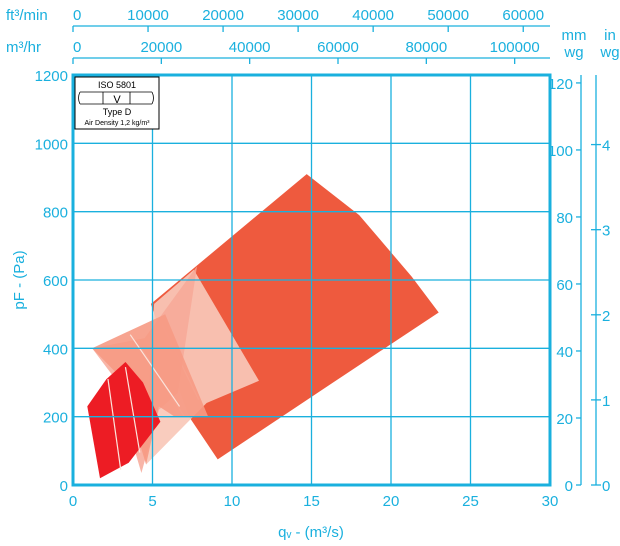 The width and height of the screenshot is (620, 546). I want to click on top-axis-tick-label: 50000, so click(448, 15).